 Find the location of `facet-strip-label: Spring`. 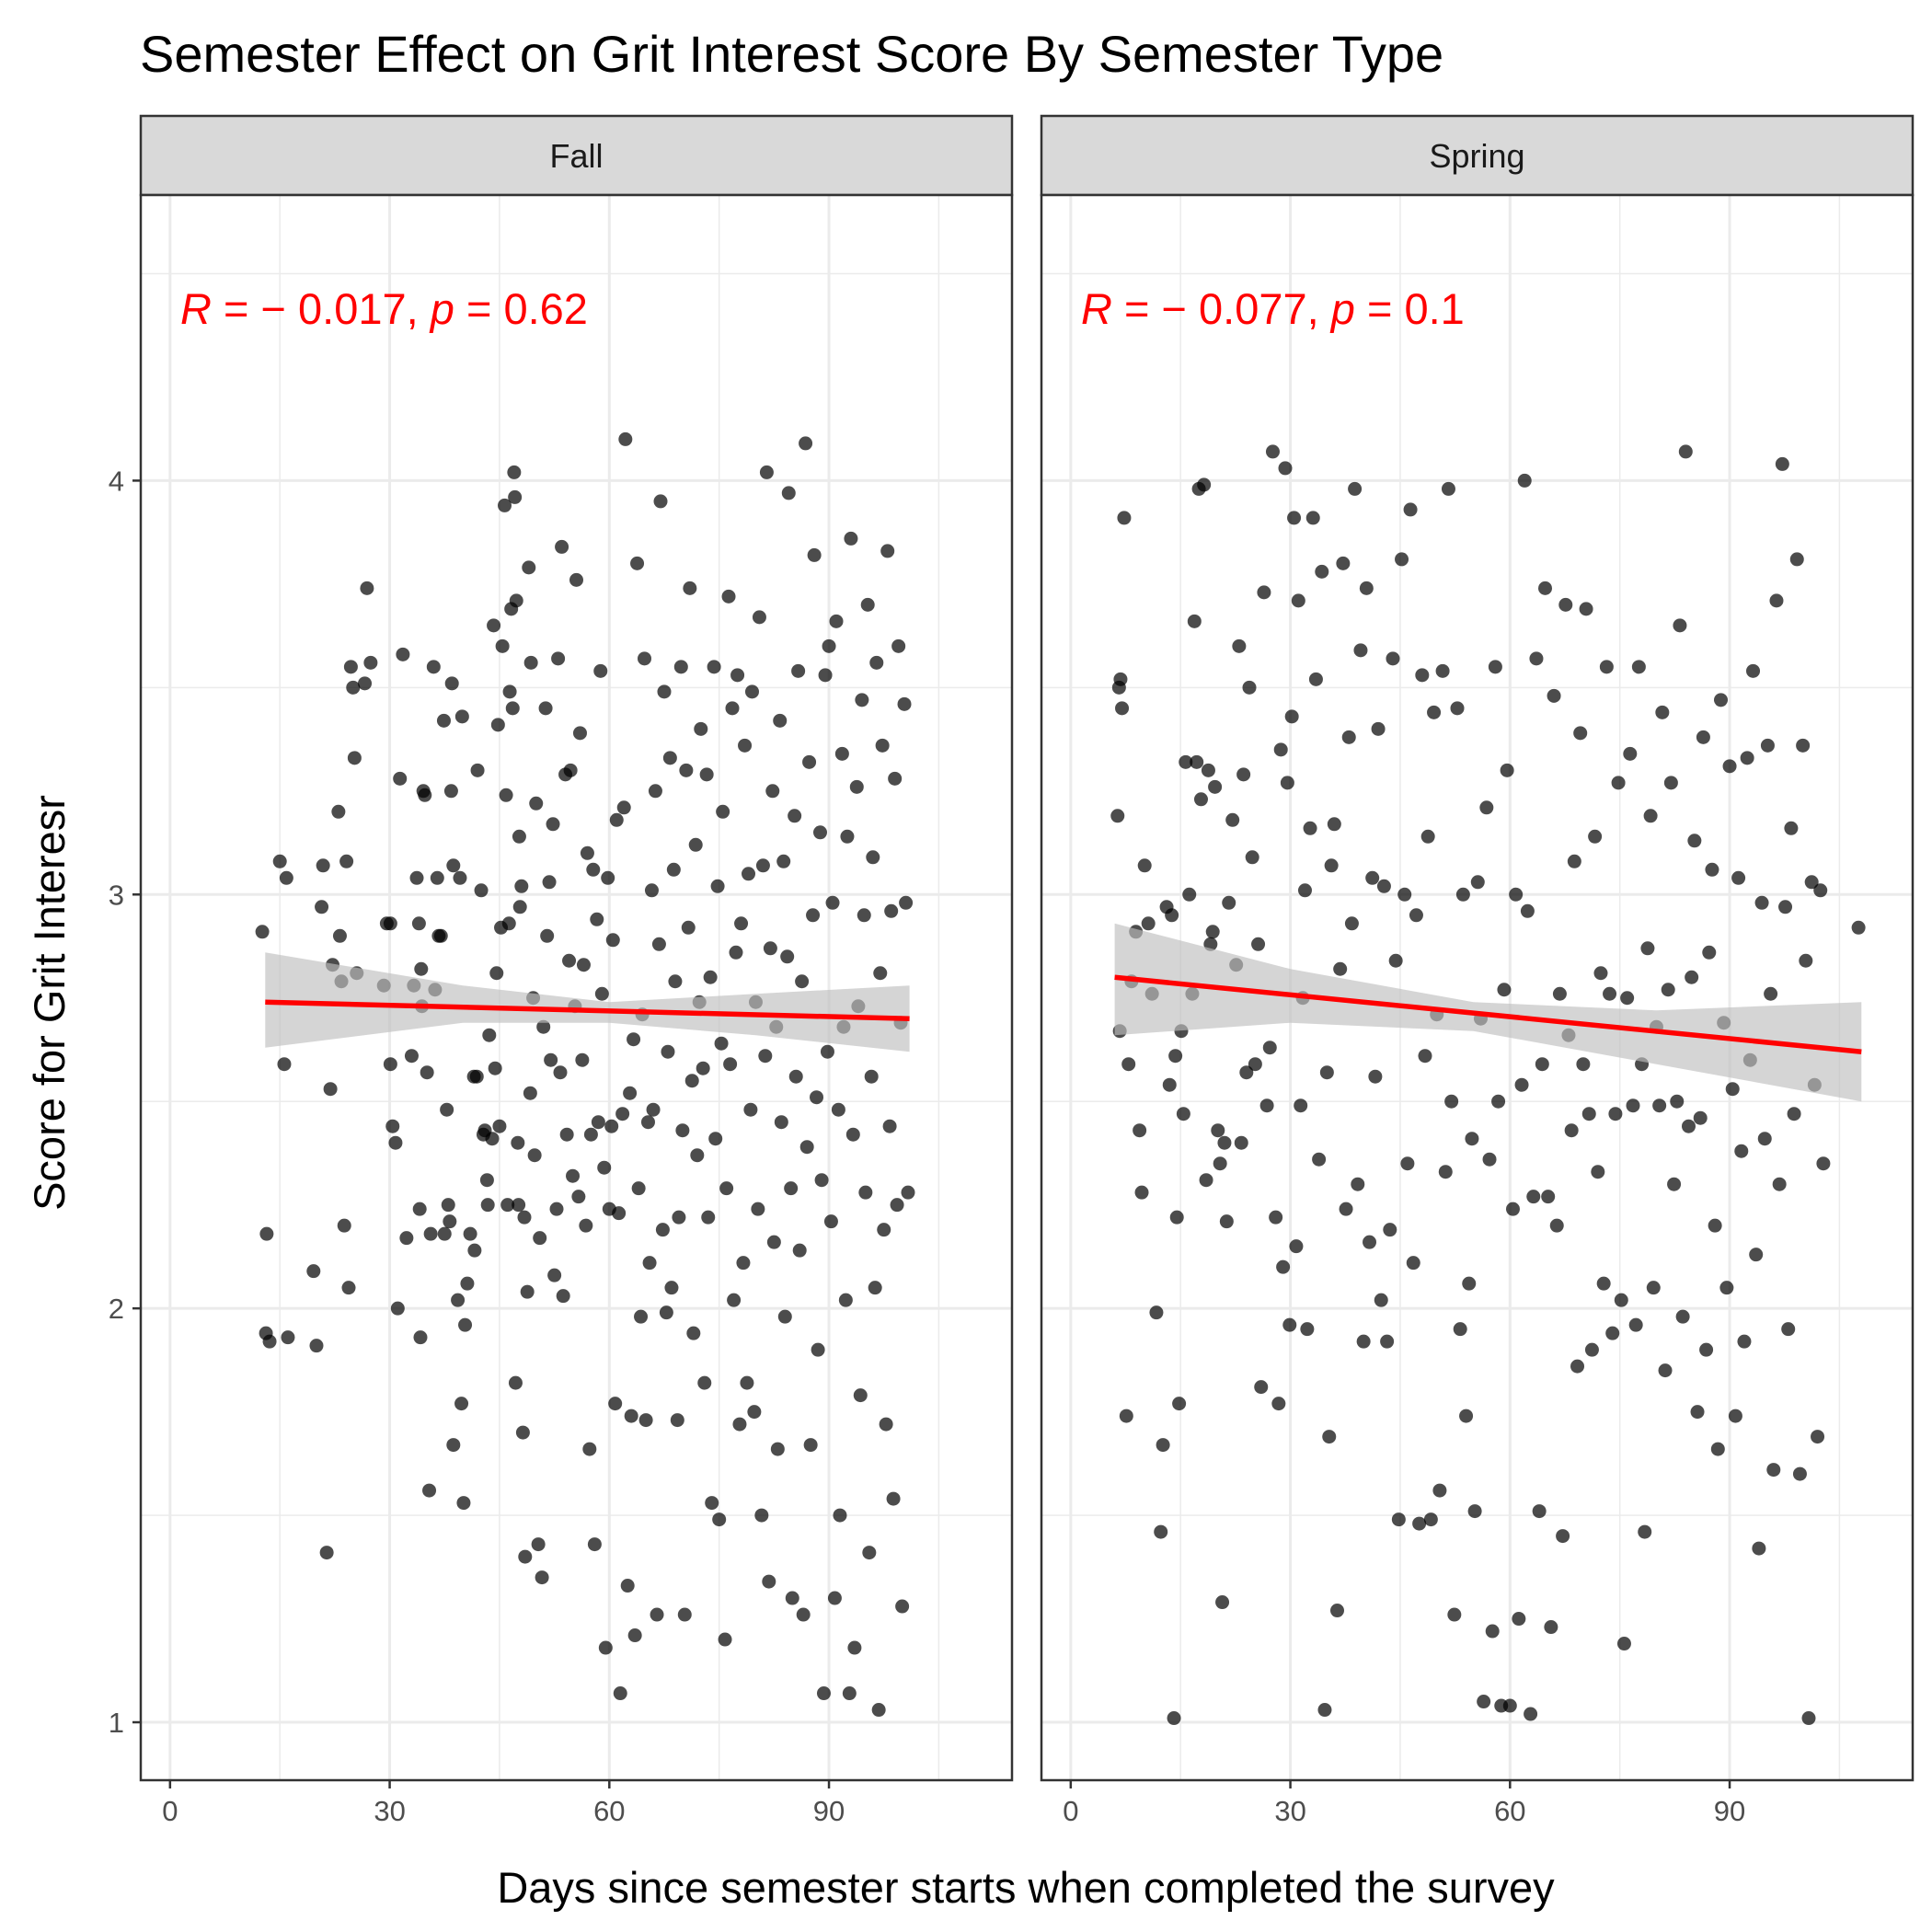

facet-strip-label: Spring is located at coordinates (1476, 156).